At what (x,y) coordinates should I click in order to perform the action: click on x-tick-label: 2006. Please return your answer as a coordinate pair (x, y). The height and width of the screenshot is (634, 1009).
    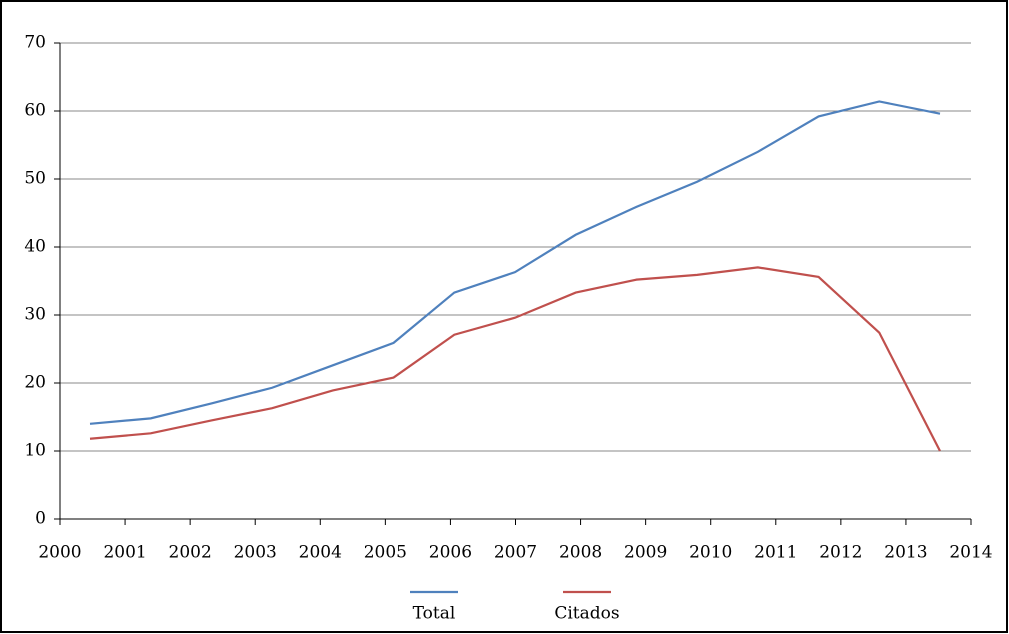
    Looking at the image, I should click on (450, 553).